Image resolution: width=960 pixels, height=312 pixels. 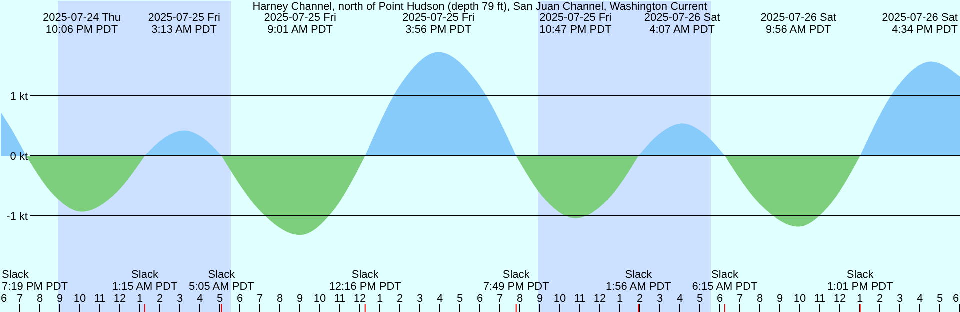 What do you see at coordinates (920, 24) in the screenshot?
I see `annotation: 2025-07-26 Sat 4:34 PM PDT` at bounding box center [920, 24].